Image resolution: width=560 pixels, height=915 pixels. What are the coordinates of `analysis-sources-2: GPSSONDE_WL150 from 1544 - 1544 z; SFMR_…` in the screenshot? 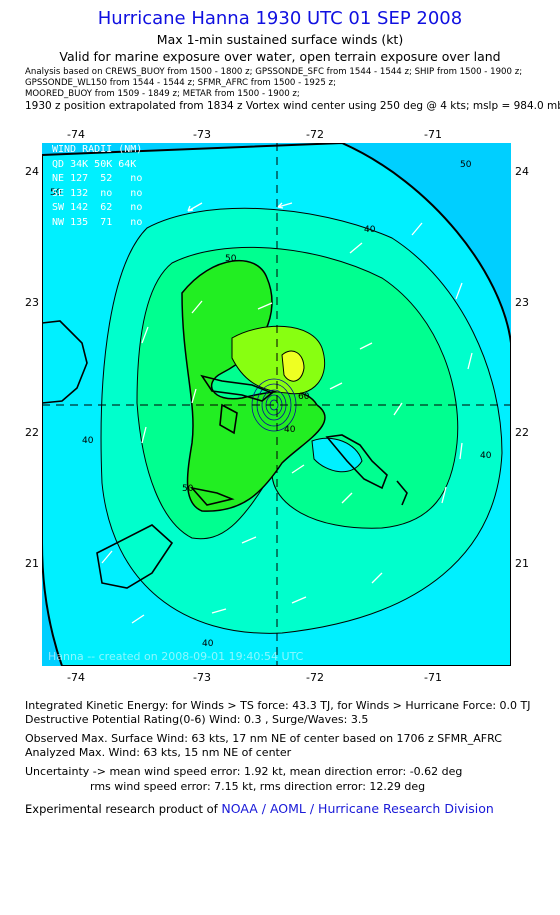 It's located at (180, 83).